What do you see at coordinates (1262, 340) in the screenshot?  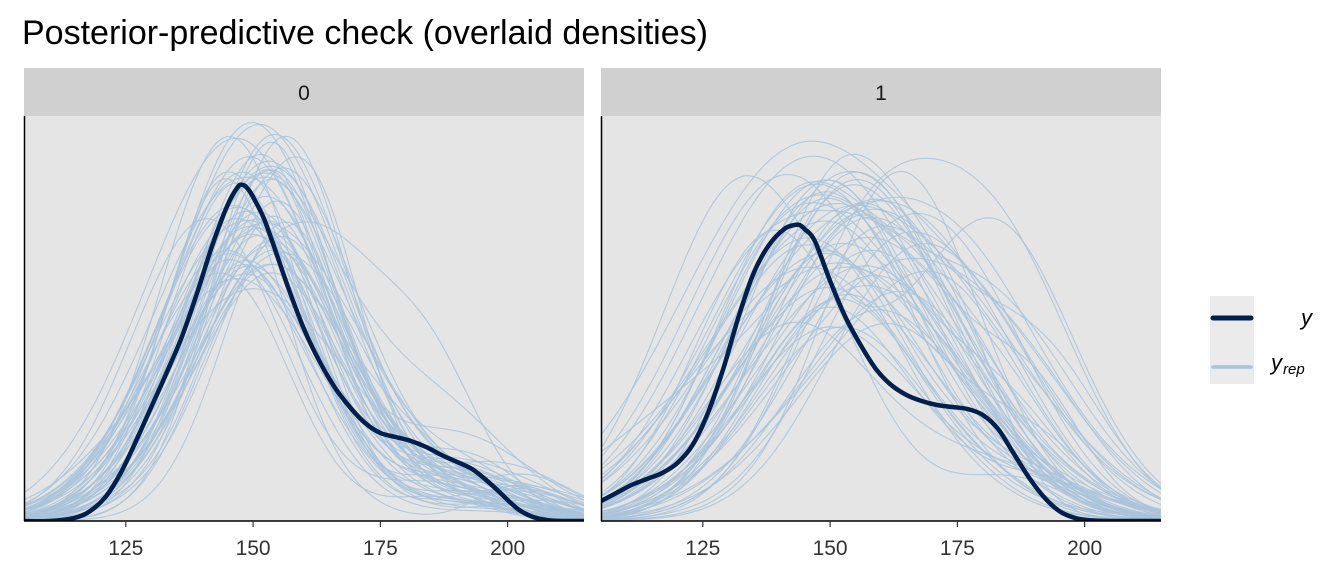 I see `legend: y yrep` at bounding box center [1262, 340].